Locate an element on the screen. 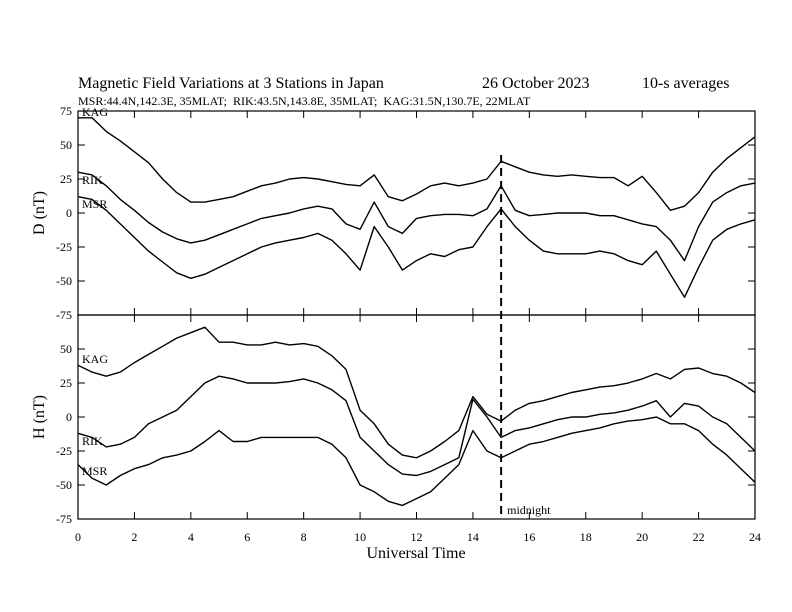 The image size is (792, 612). x-tick-label: 12 is located at coordinates (417, 537).